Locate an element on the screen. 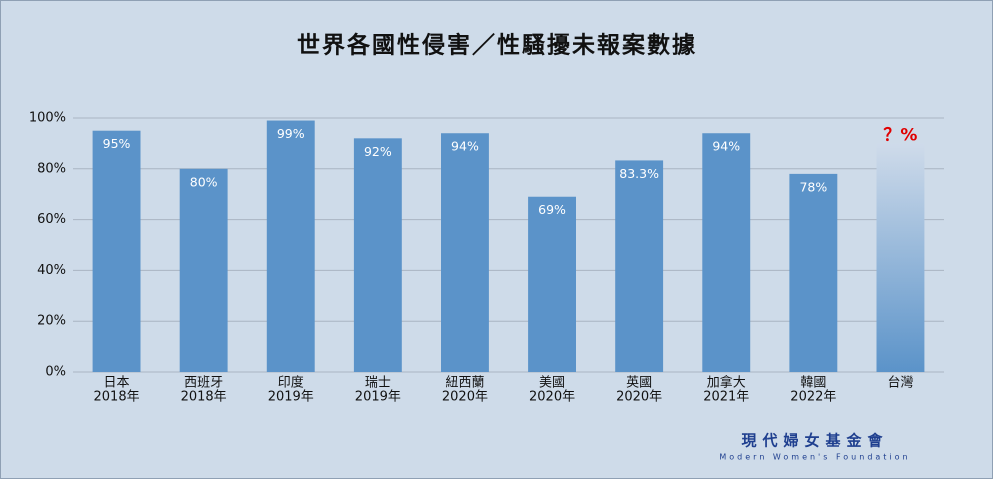 This screenshot has width=993, height=479. x-tick-label: 印度 is located at coordinates (291, 383).